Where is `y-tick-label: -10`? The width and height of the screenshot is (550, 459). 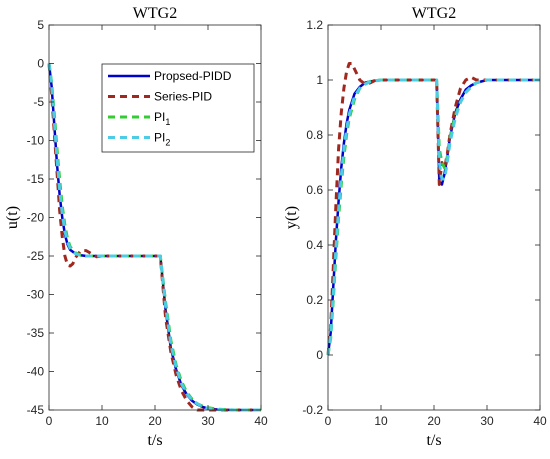 y-tick-label: -10 is located at coordinates (36, 141).